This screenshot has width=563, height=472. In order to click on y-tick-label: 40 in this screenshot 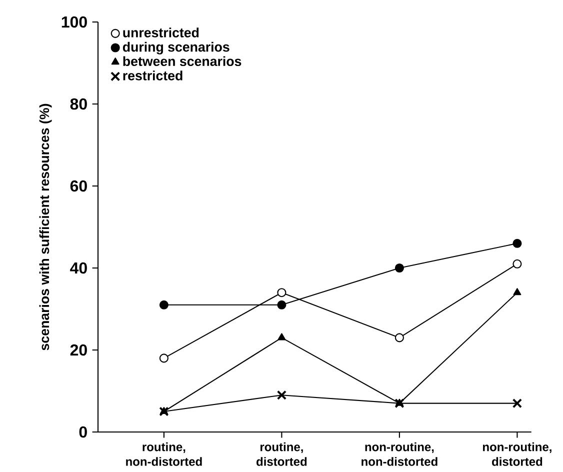, I will do `click(78, 268)`.